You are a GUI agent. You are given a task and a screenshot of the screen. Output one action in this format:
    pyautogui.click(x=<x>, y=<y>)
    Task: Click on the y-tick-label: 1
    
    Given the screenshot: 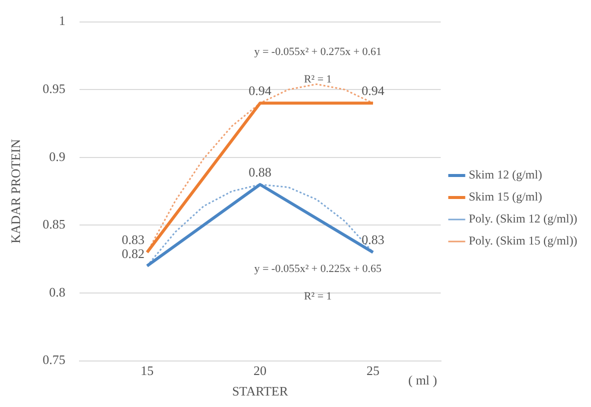 What is the action you would take?
    pyautogui.click(x=62, y=20)
    